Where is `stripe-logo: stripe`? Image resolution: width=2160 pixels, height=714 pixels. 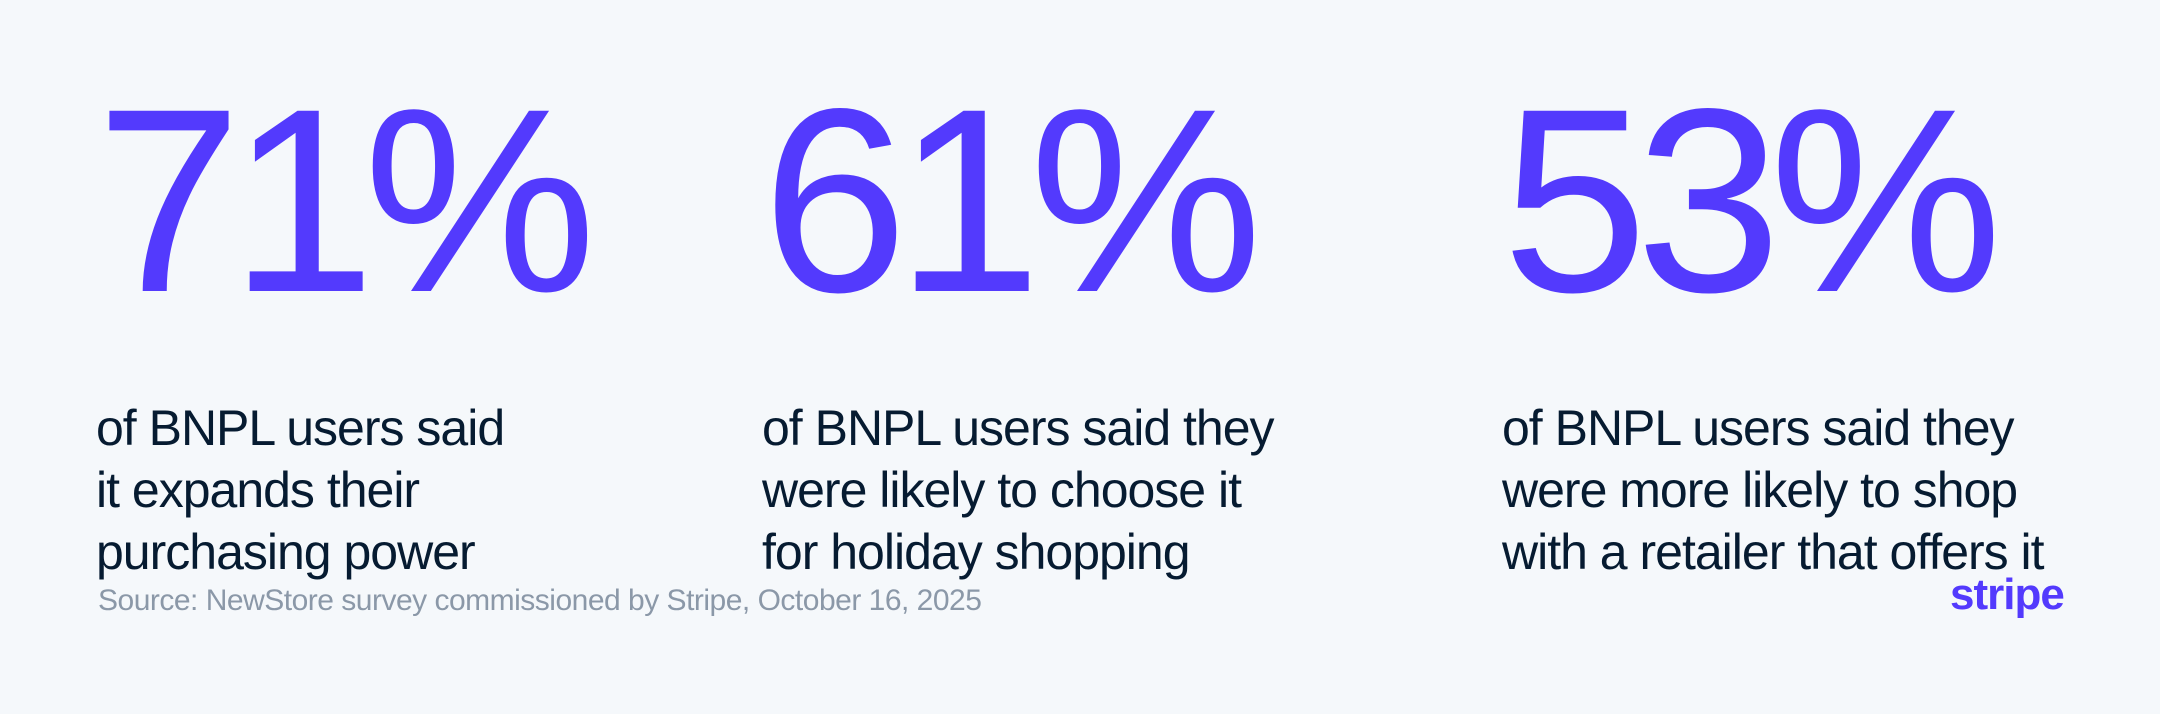
stripe-logo: stripe is located at coordinates (2007, 594).